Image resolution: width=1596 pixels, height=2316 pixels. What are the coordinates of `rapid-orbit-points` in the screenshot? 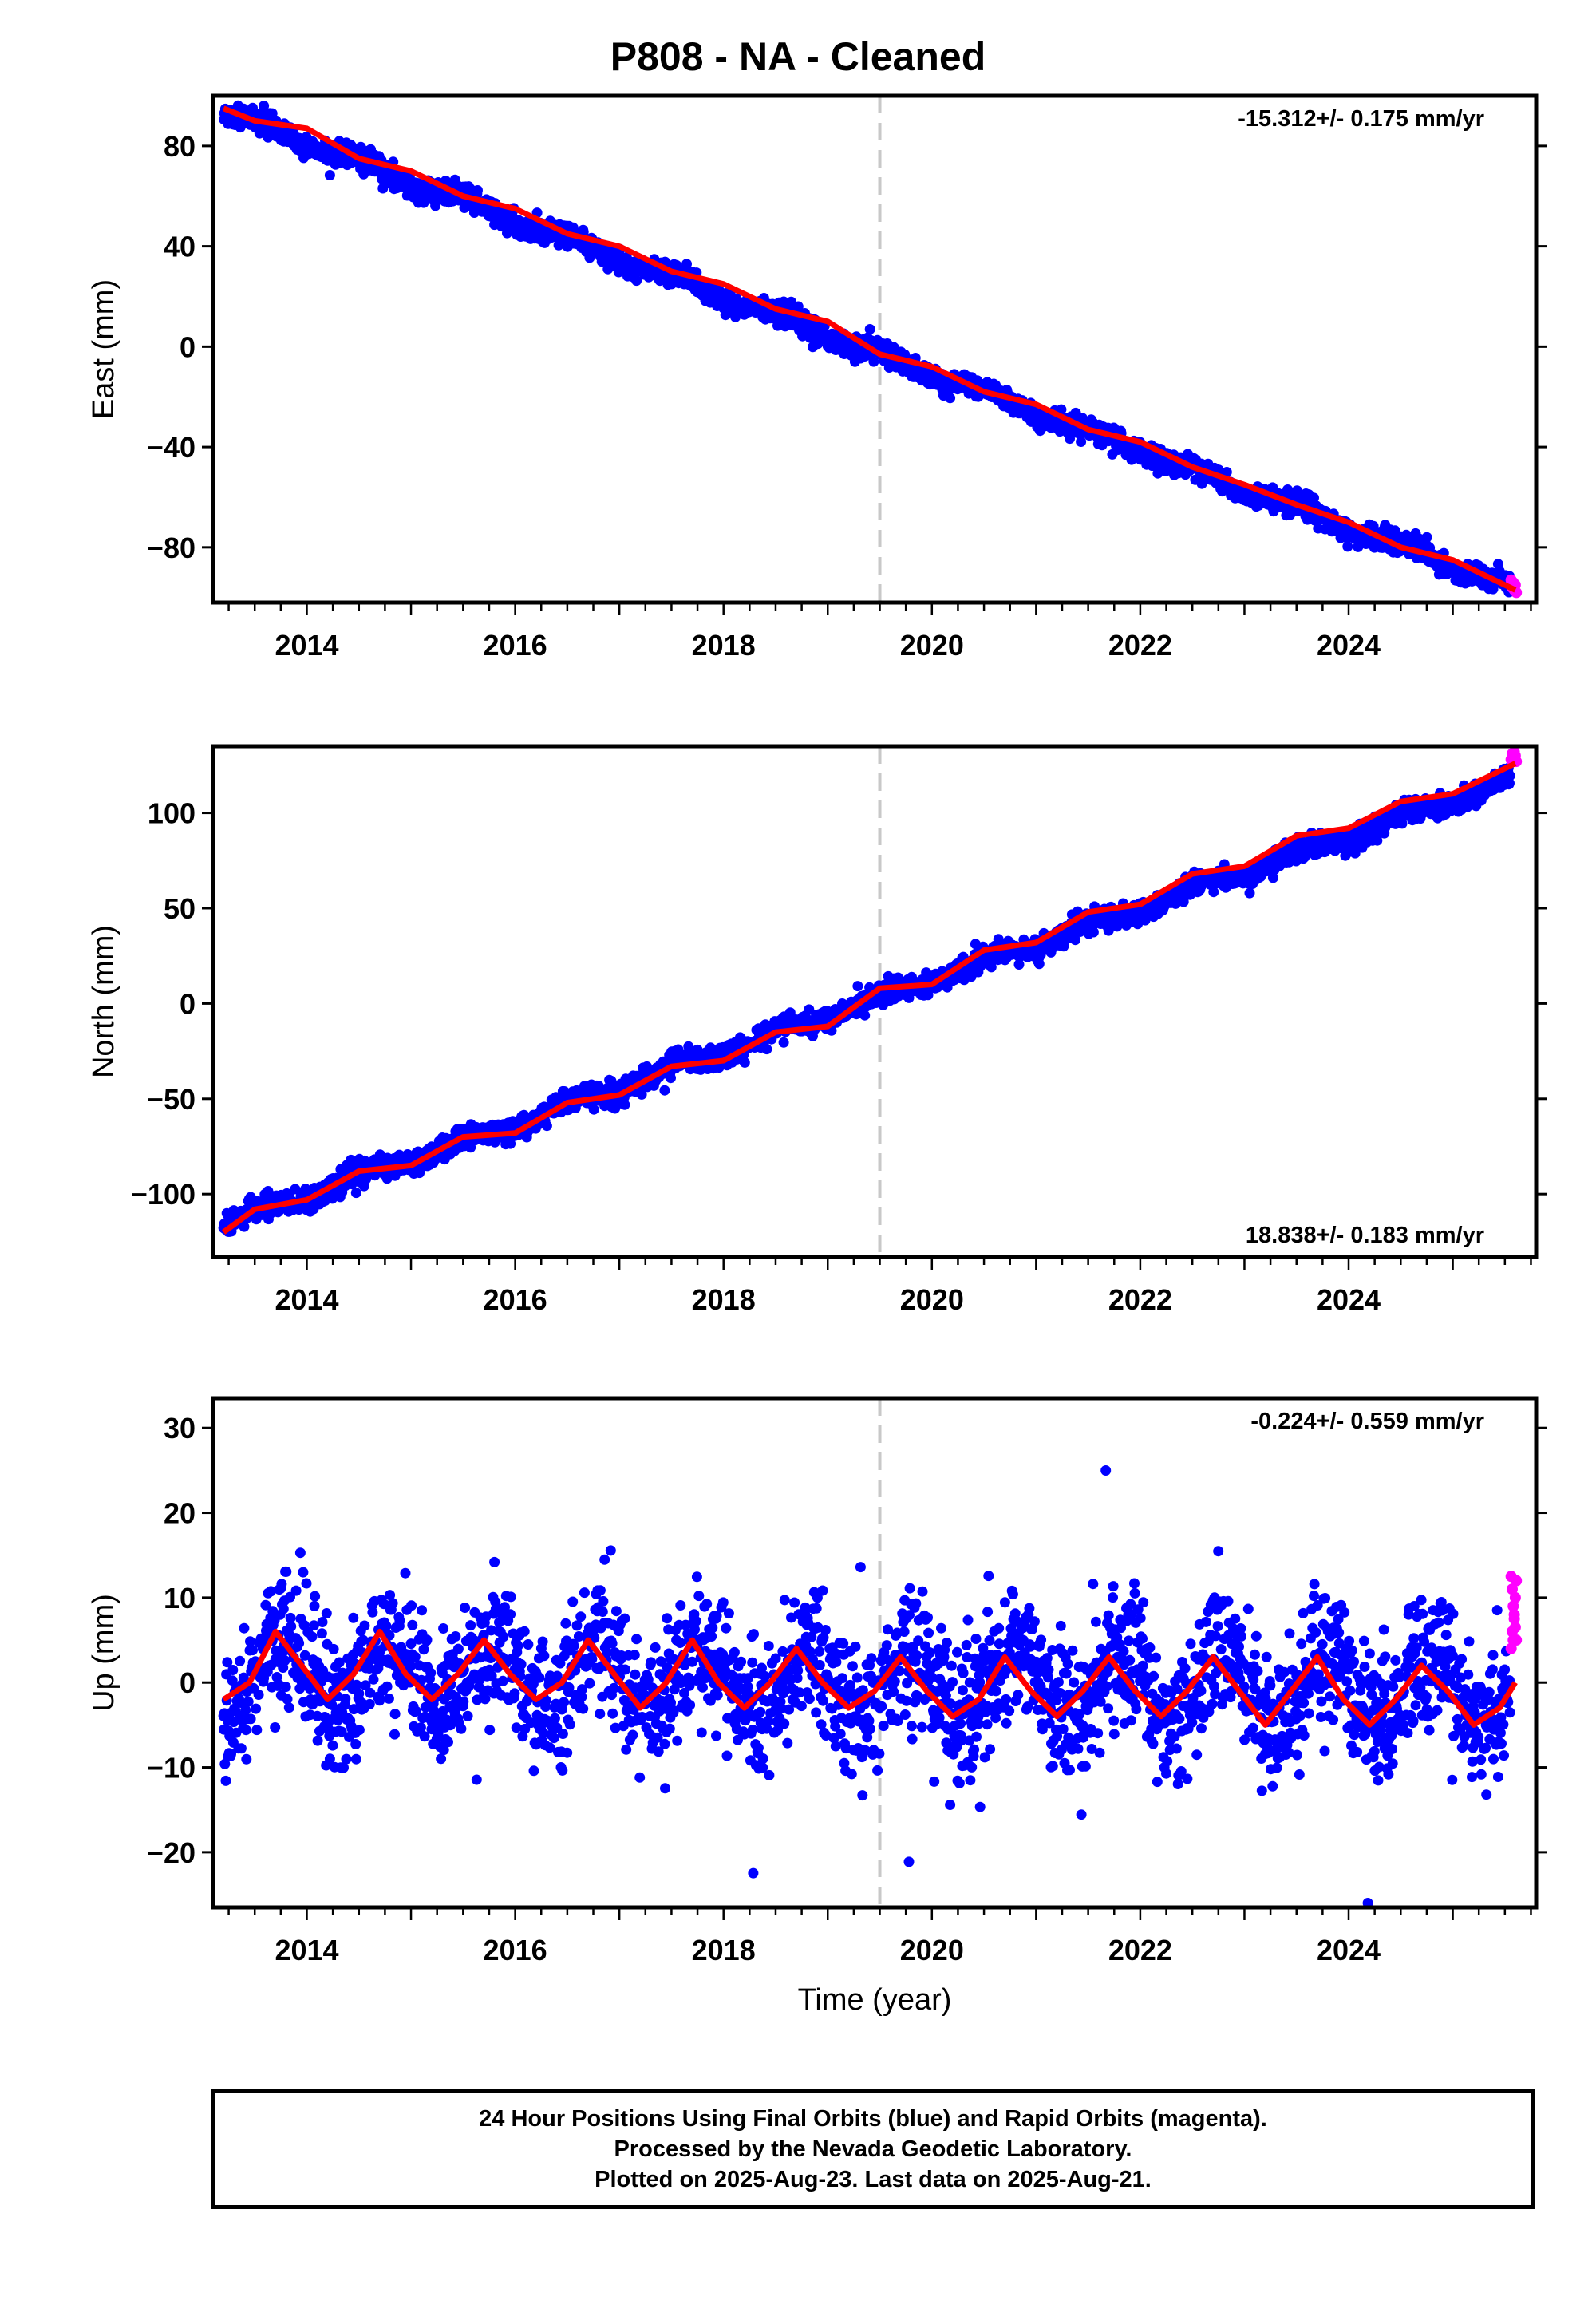 It's located at (1514, 757).